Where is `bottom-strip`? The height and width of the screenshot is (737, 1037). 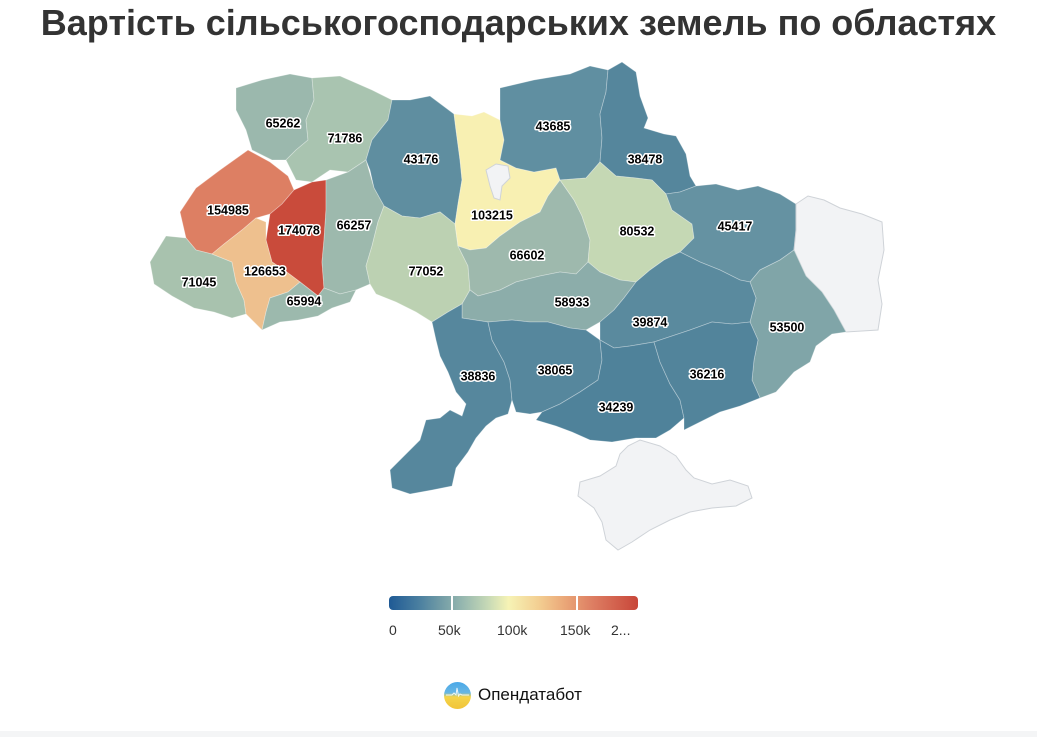
bottom-strip is located at coordinates (518, 734).